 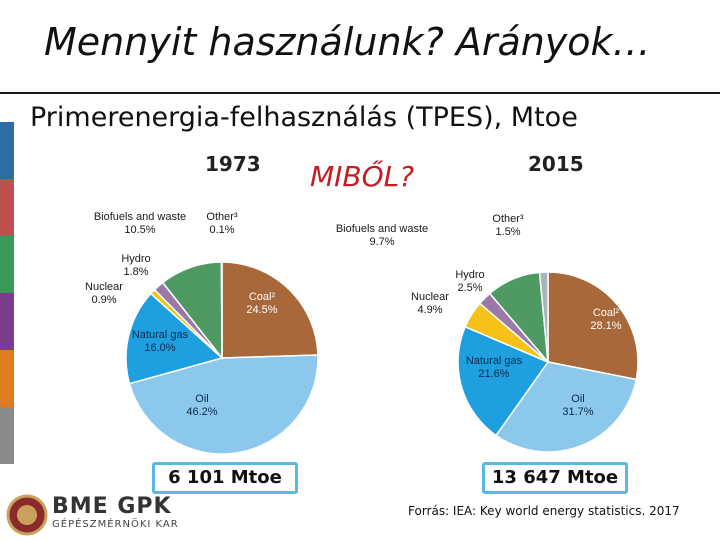 I want to click on bme-seal-logo, so click(x=27, y=517).